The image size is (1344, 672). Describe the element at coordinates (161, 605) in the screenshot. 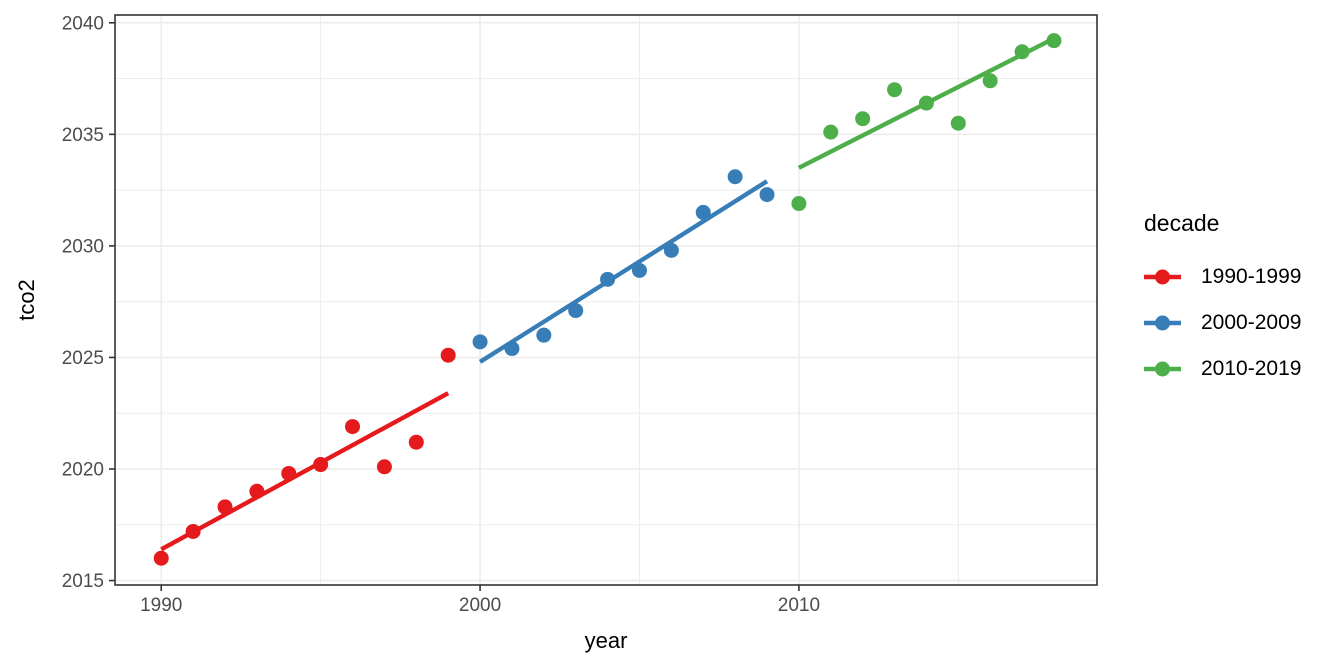

I see `x-tick-label: 1990` at that location.